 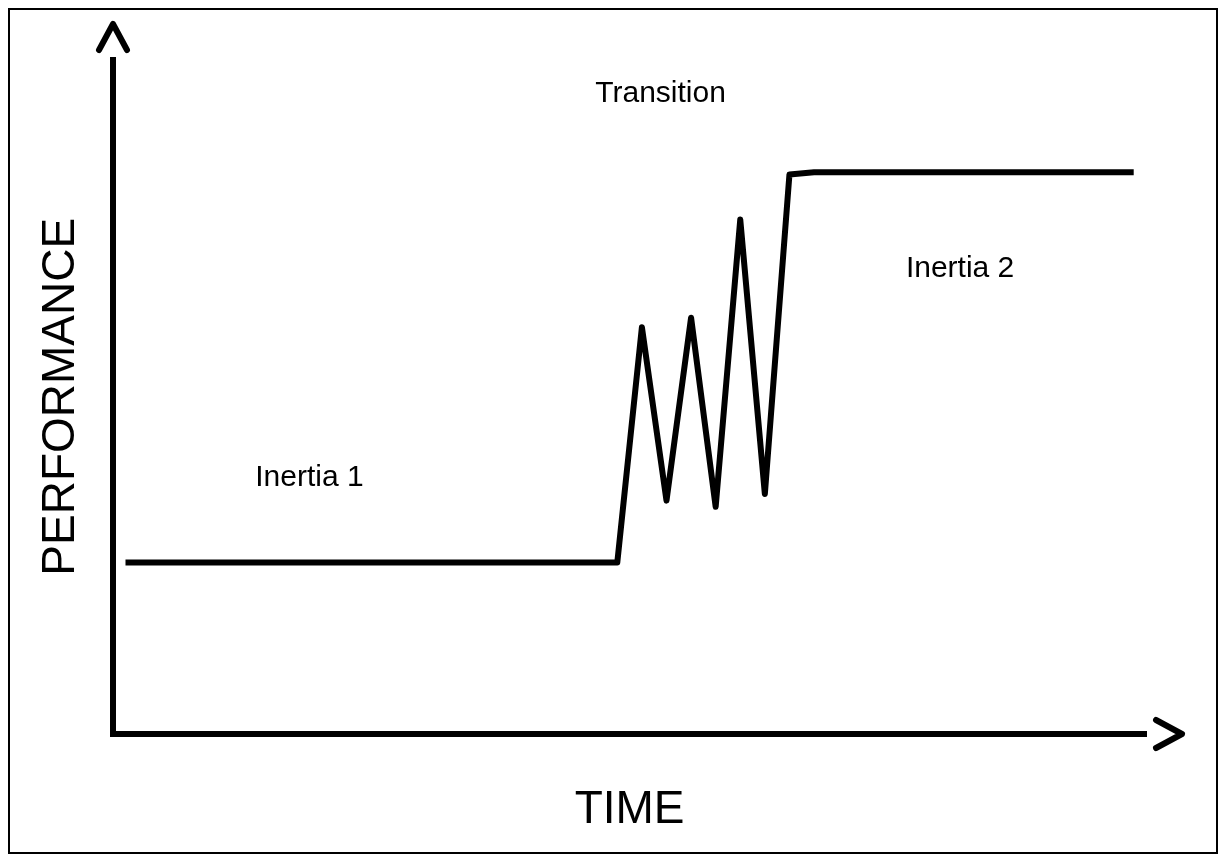 I want to click on x-axis-title: TIME, so click(x=629, y=807).